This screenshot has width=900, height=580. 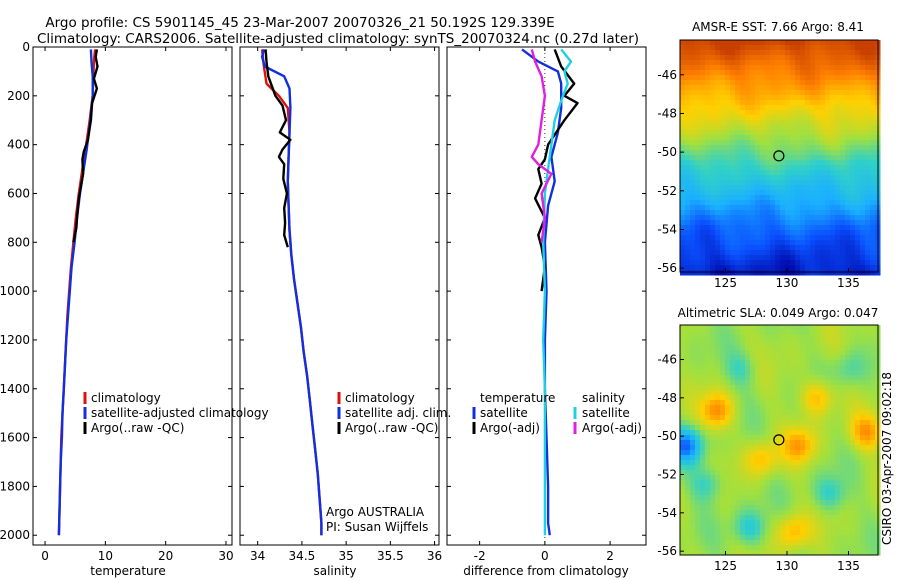 I want to click on series-line-salinity-argo-adj, so click(x=541, y=146).